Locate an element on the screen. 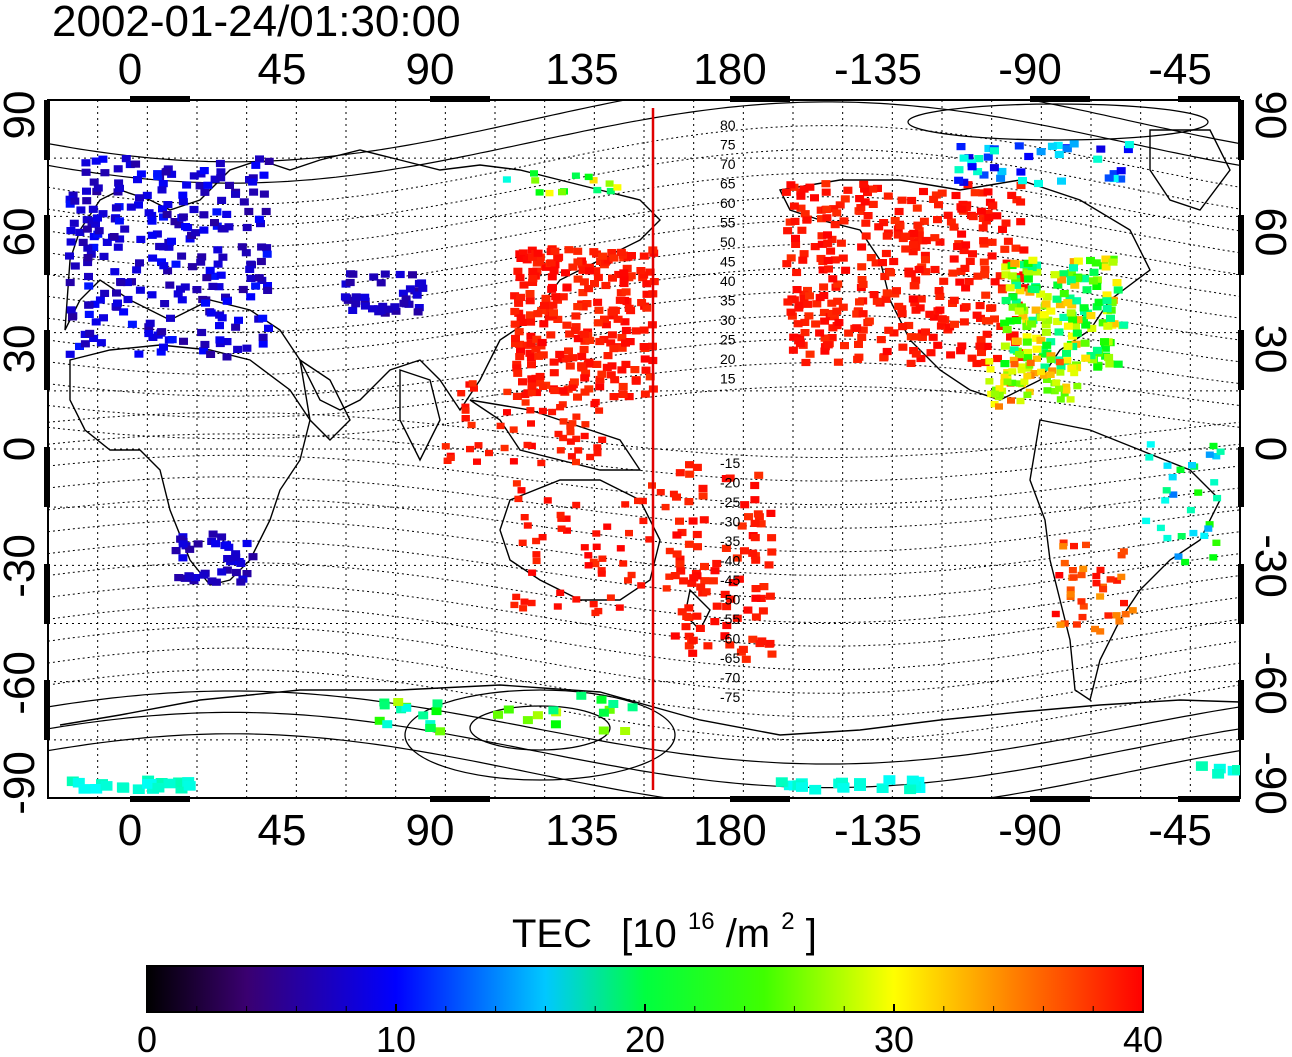  colorbar-unit-mid: /m is located at coordinates (748, 934).